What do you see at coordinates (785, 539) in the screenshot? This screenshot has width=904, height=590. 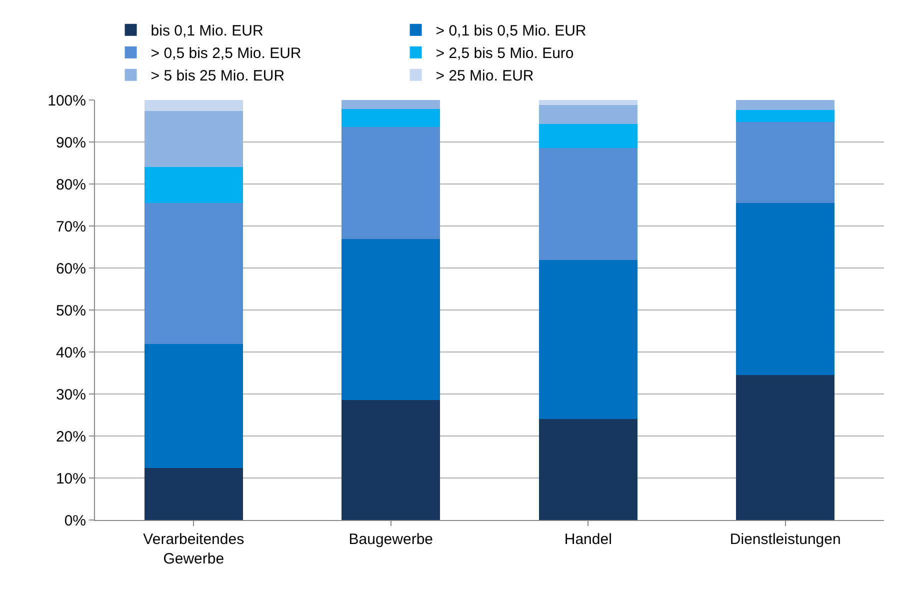 I see `x-tick-label: Dienstleistungen` at bounding box center [785, 539].